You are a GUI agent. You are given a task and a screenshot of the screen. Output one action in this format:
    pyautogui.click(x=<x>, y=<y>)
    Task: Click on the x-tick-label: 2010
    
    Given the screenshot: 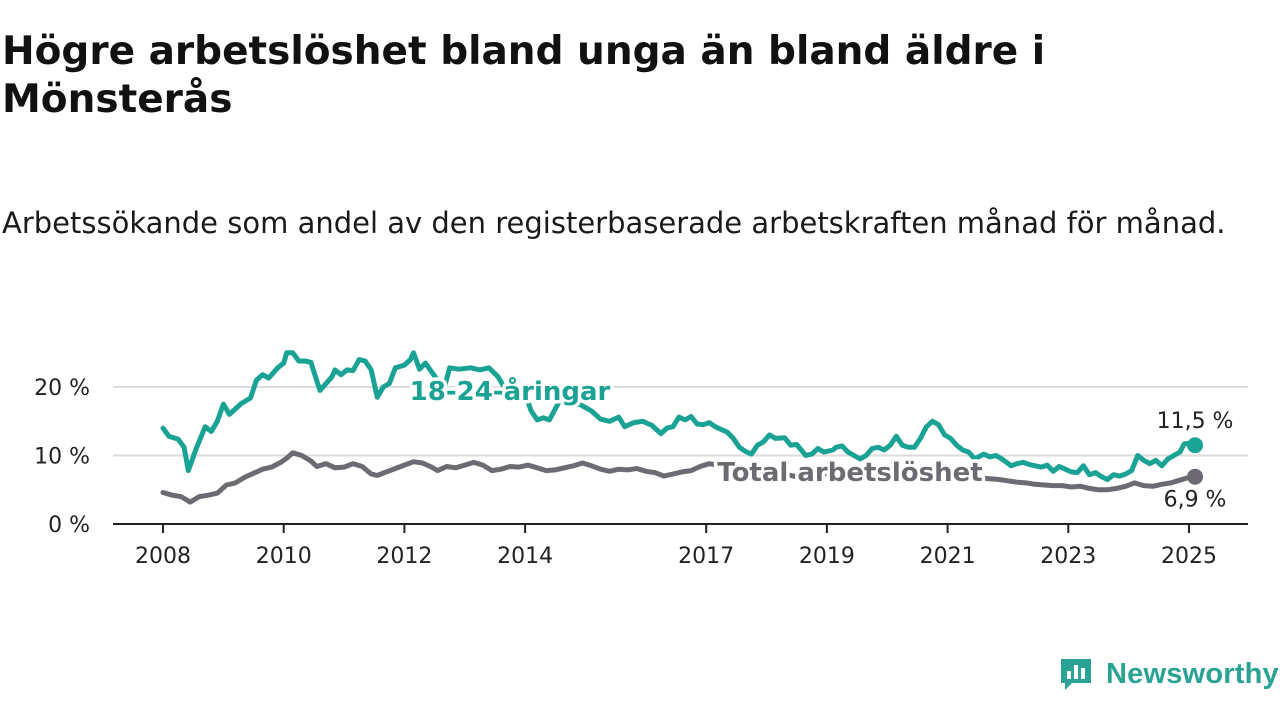 What is the action you would take?
    pyautogui.click(x=284, y=556)
    